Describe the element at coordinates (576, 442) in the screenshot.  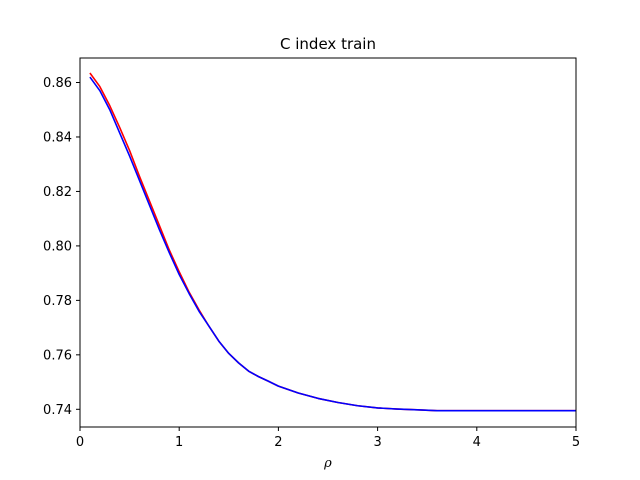
I see `x-tick-label: 5` at that location.